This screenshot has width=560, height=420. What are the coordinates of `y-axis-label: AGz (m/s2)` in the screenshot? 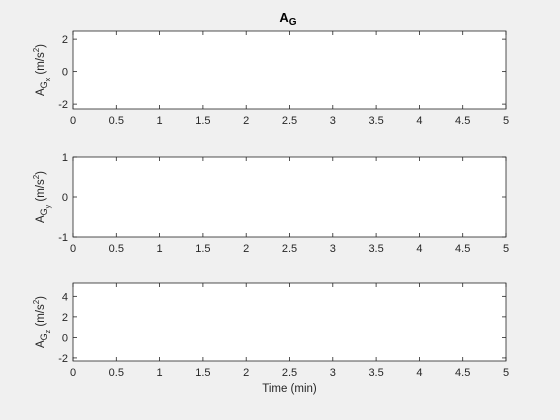 It's located at (42, 322).